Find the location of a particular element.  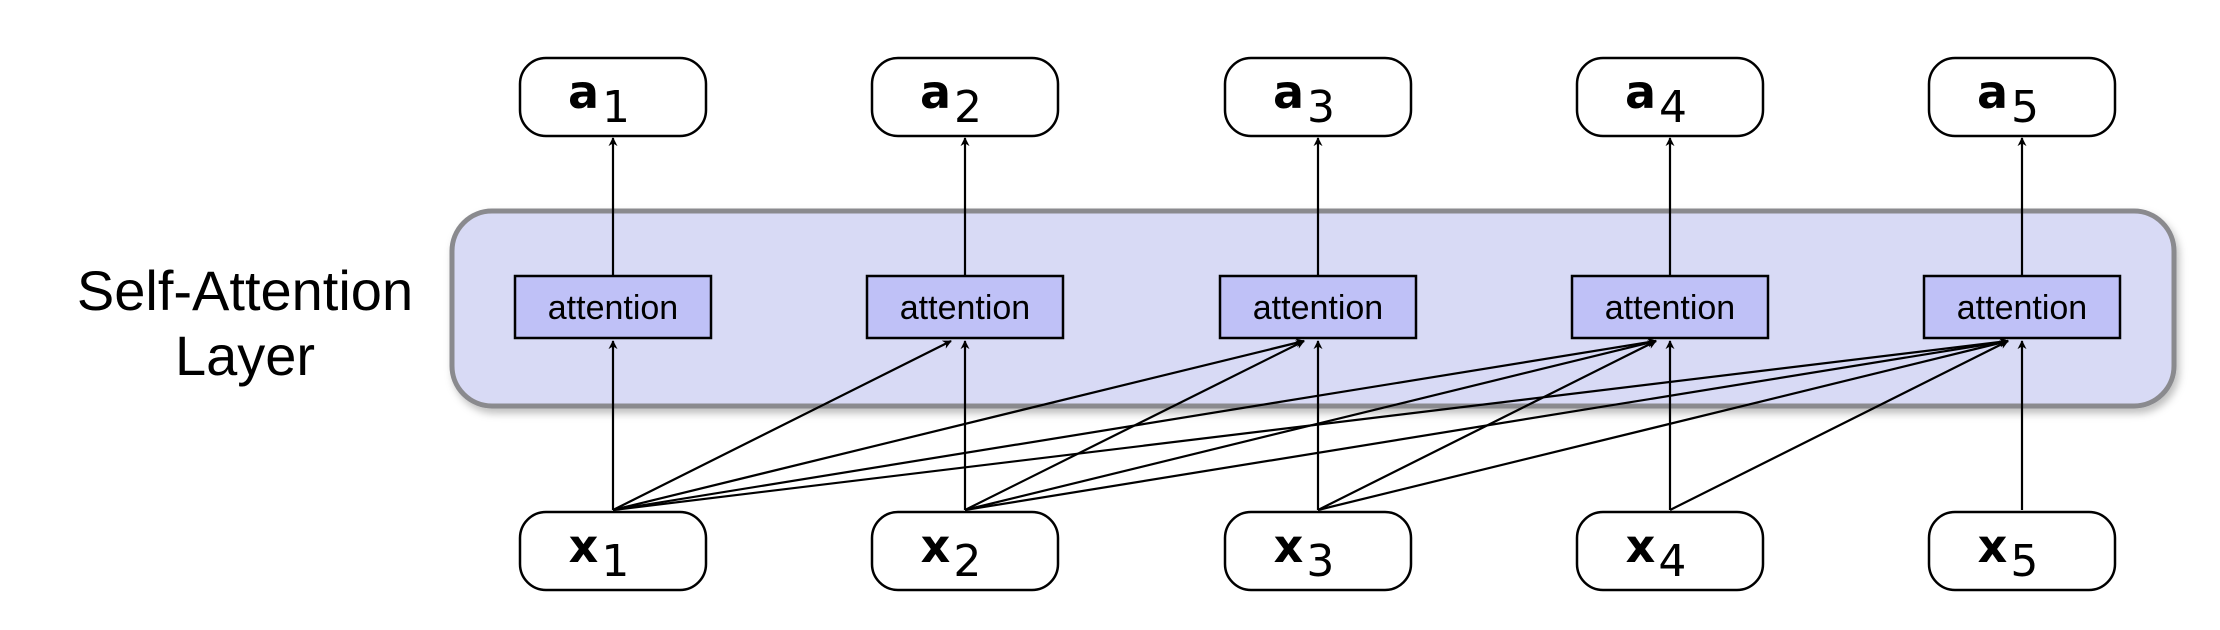

output-nodes: a1 a2 a3 a4 a5 is located at coordinates (1317, 97).